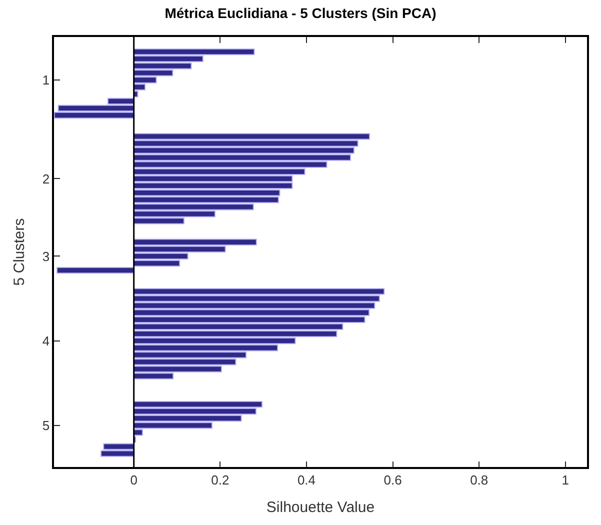 The width and height of the screenshot is (601, 525). Describe the element at coordinates (479, 480) in the screenshot. I see `x-tick-label: 0.8` at that location.